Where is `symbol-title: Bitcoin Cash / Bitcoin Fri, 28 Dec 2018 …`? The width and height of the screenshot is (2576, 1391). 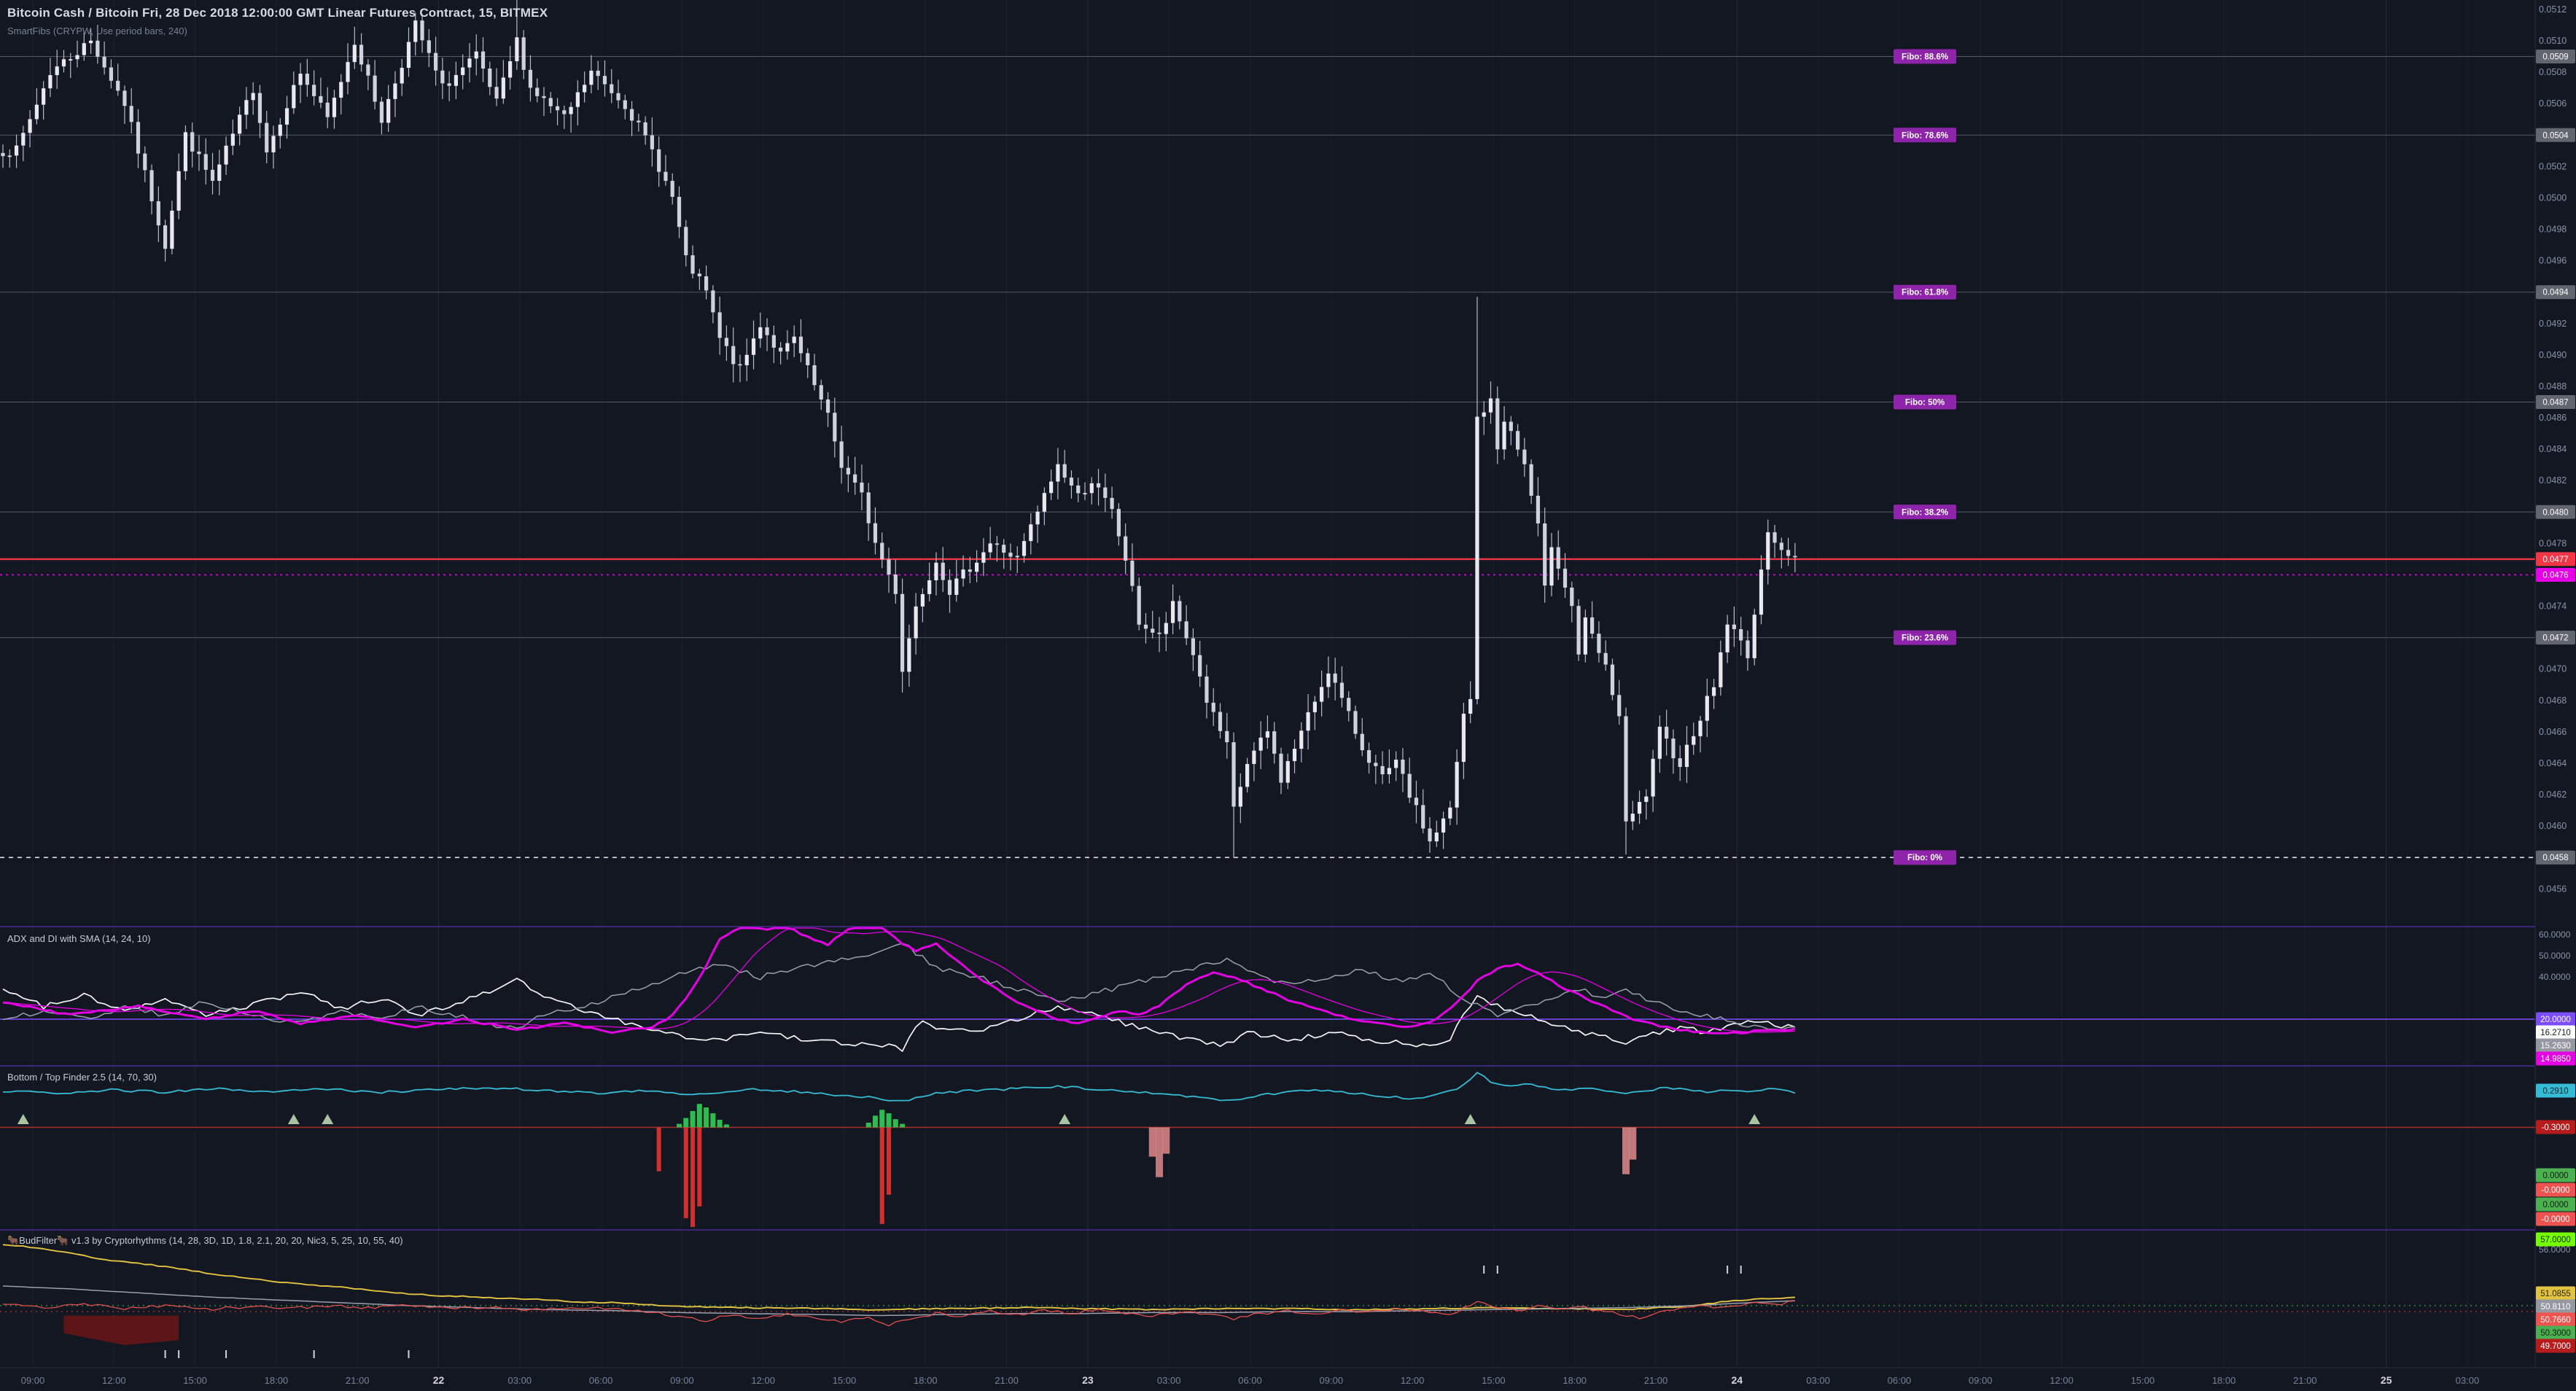 symbol-title: Bitcoin Cash / Bitcoin Fri, 28 Dec 2018 … is located at coordinates (277, 13).